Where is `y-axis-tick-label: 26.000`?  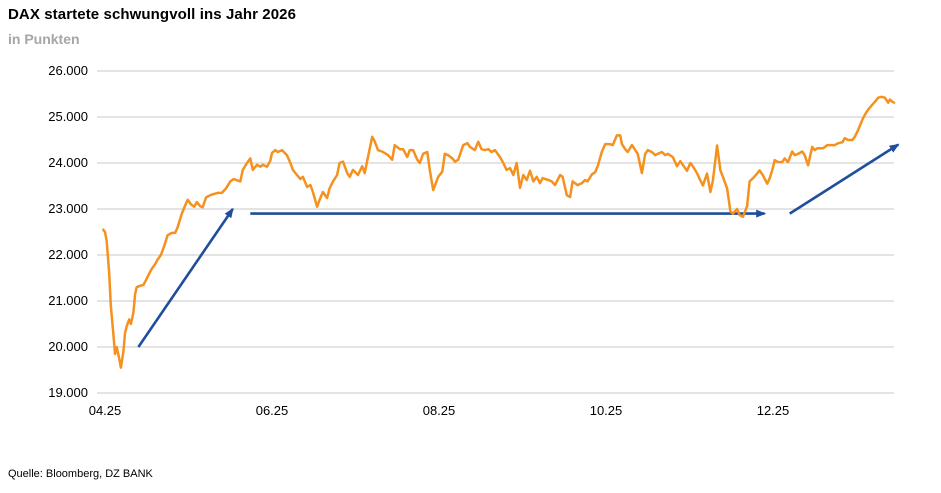
y-axis-tick-label: 26.000 is located at coordinates (68, 70).